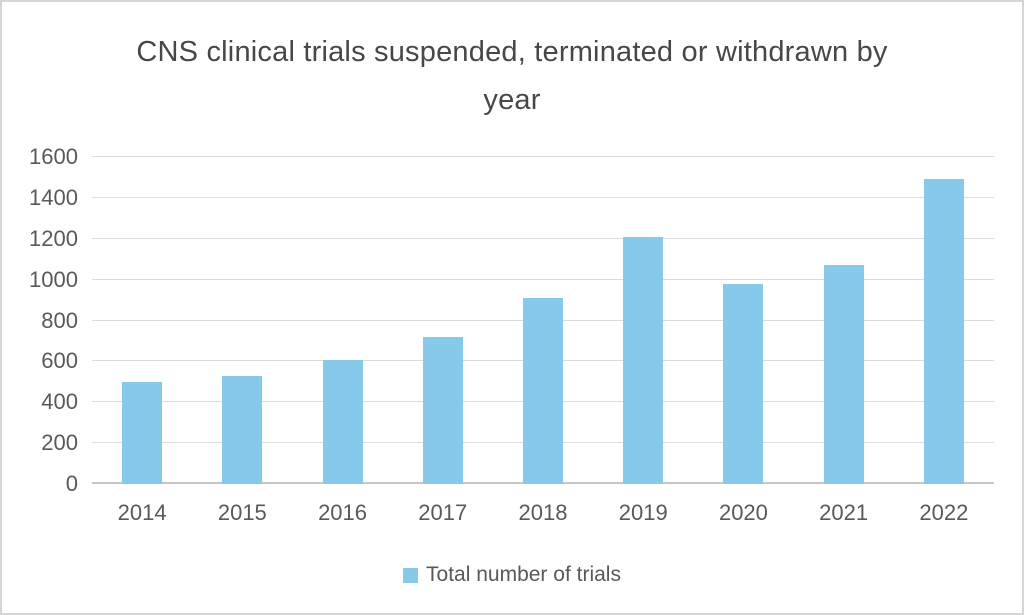 This screenshot has width=1024, height=615. I want to click on x-tick-label-2018: 2018, so click(543, 512).